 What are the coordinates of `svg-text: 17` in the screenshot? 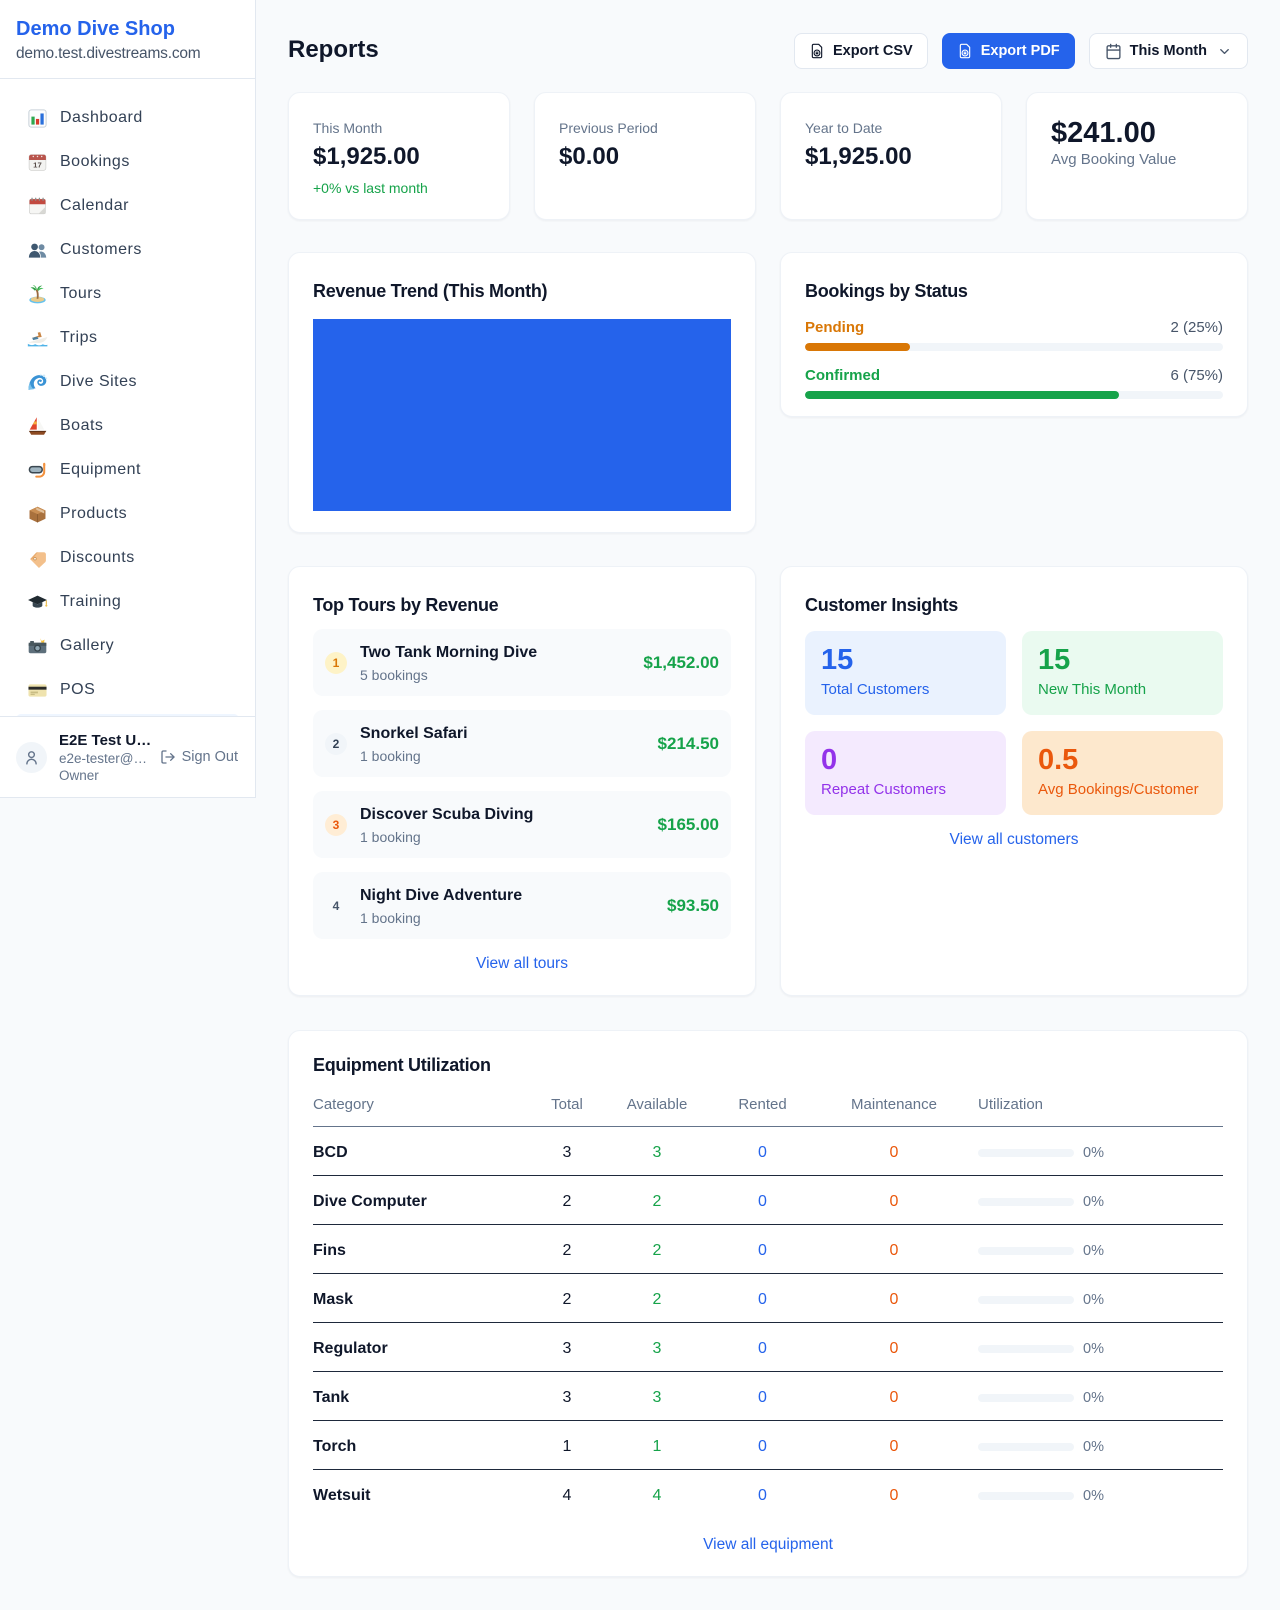 It's located at (37, 164).